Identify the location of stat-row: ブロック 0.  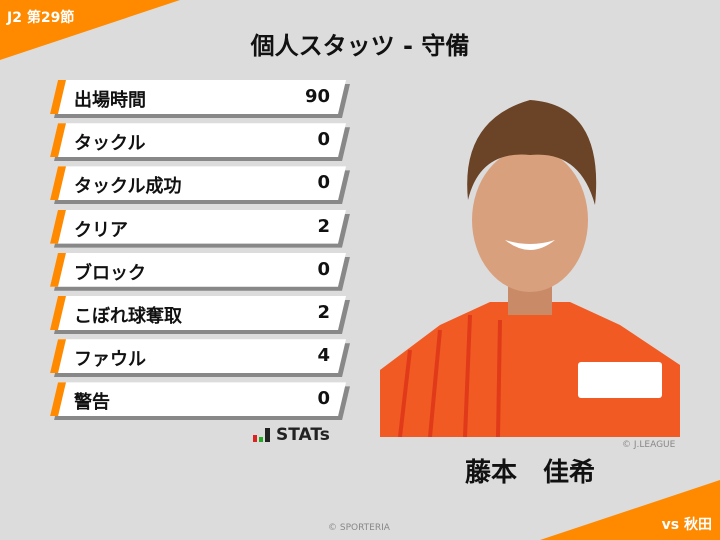
(201, 270).